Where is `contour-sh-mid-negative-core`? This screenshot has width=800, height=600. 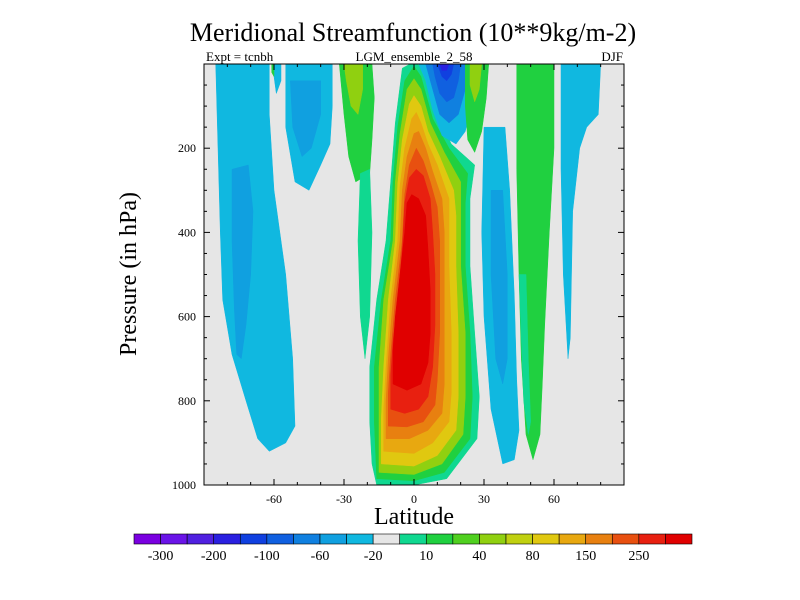
contour-sh-mid-negative-core is located at coordinates (305, 118).